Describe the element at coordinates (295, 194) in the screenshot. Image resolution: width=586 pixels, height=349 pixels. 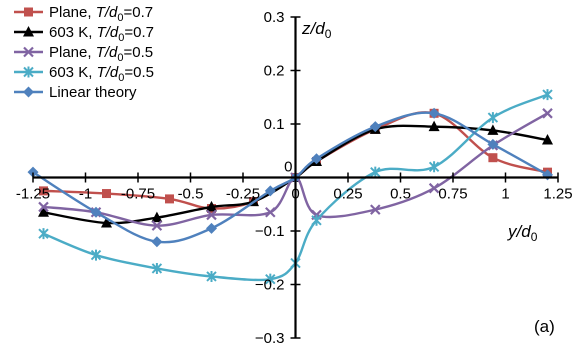
I see `x-tick-label: 0` at that location.